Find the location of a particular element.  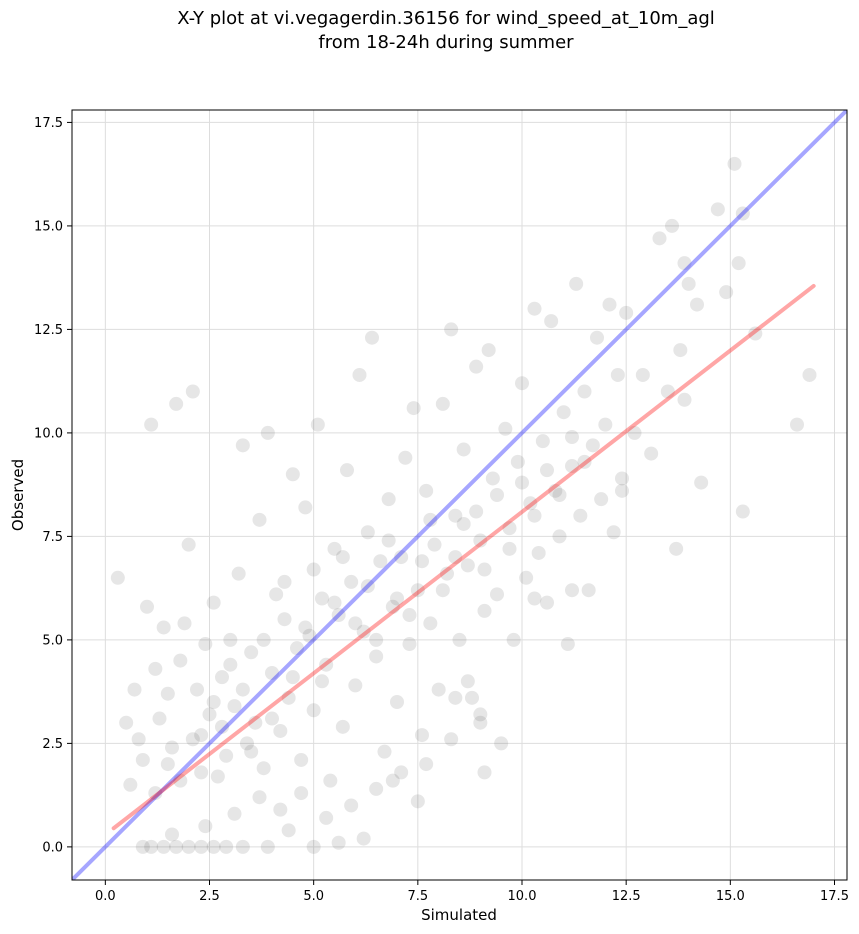

y-tick-label: 7.5 is located at coordinates (52, 537).